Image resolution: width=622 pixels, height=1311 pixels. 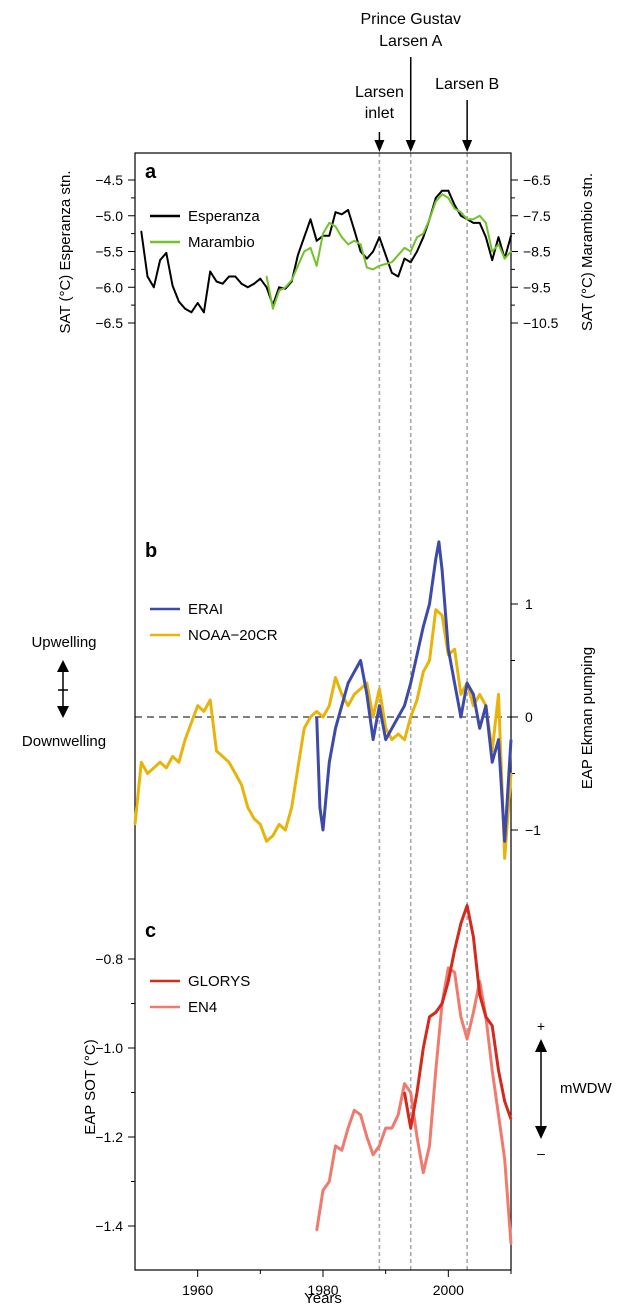 I want to click on a-ytick-right-label--8.5: −8.5, so click(x=537, y=252).